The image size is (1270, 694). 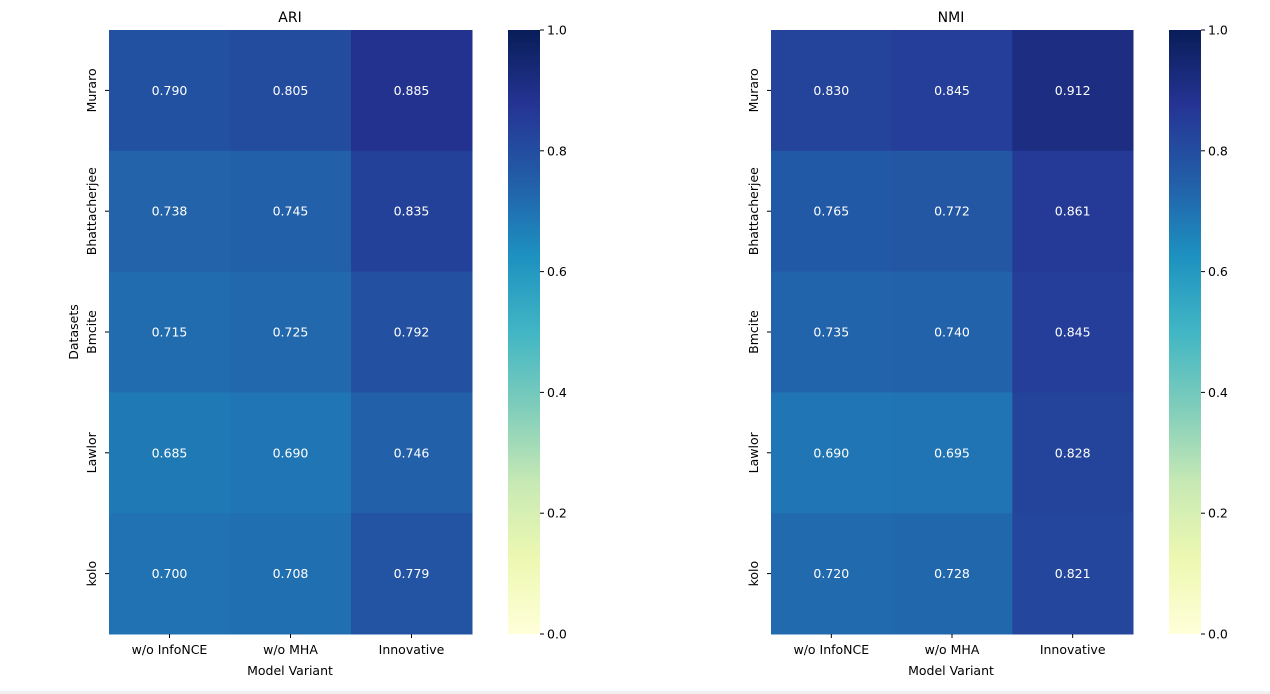 I want to click on cell-value-label: 0.835, so click(x=412, y=211).